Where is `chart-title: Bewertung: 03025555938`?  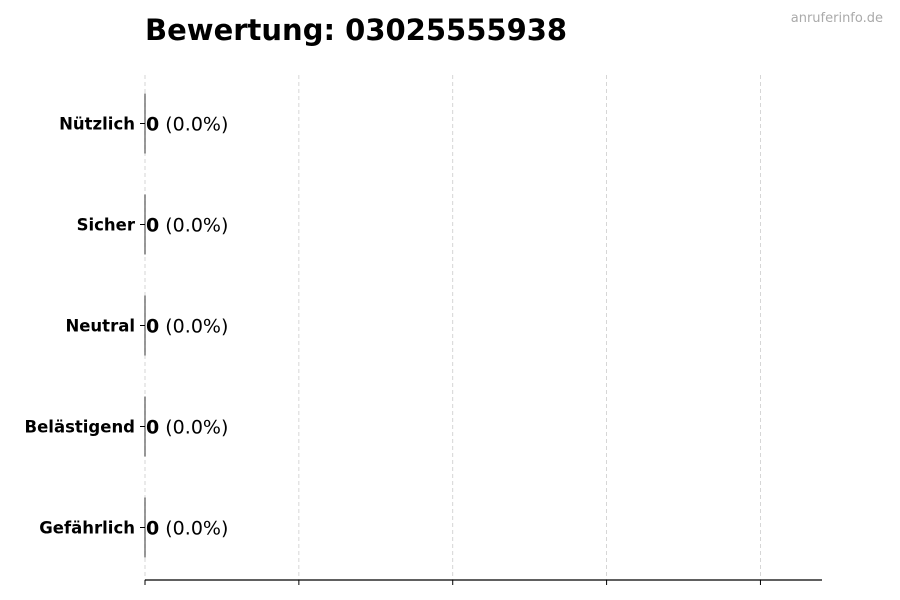 chart-title: Bewertung: 03025555938 is located at coordinates (356, 30).